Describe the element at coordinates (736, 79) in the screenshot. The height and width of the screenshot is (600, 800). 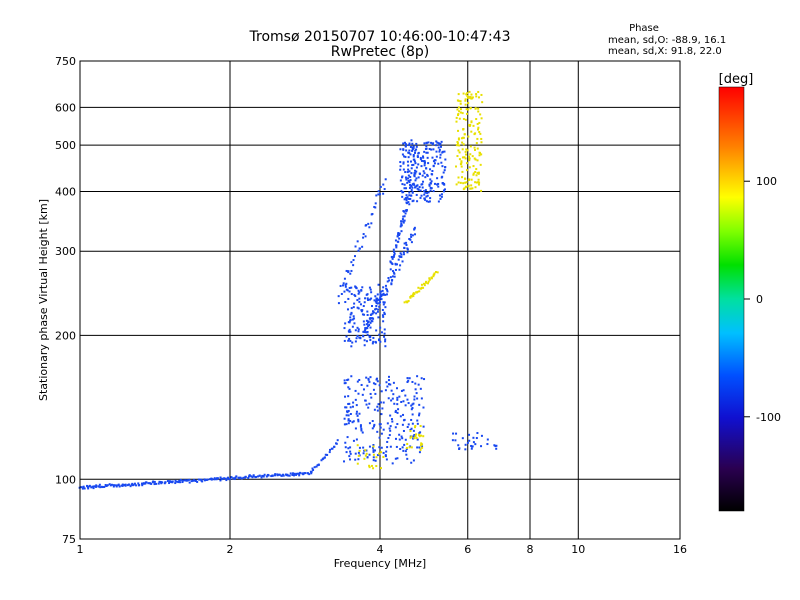
I see `colorbar-label: [deg]` at that location.